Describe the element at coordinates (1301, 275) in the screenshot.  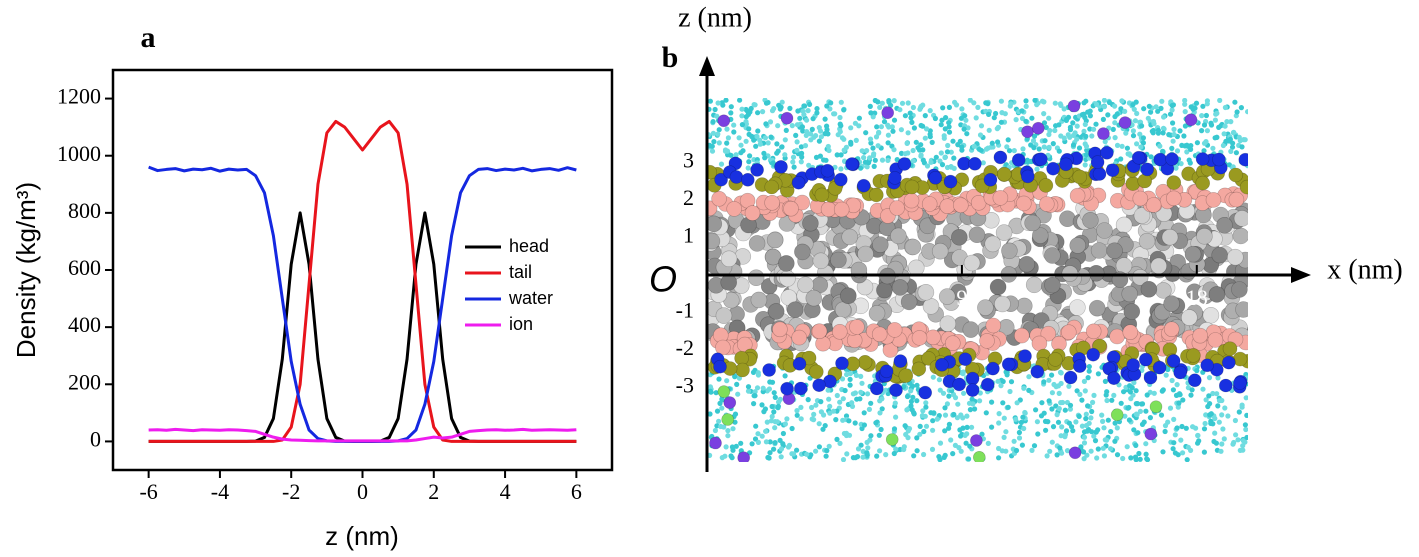
I see `x-arrow` at that location.